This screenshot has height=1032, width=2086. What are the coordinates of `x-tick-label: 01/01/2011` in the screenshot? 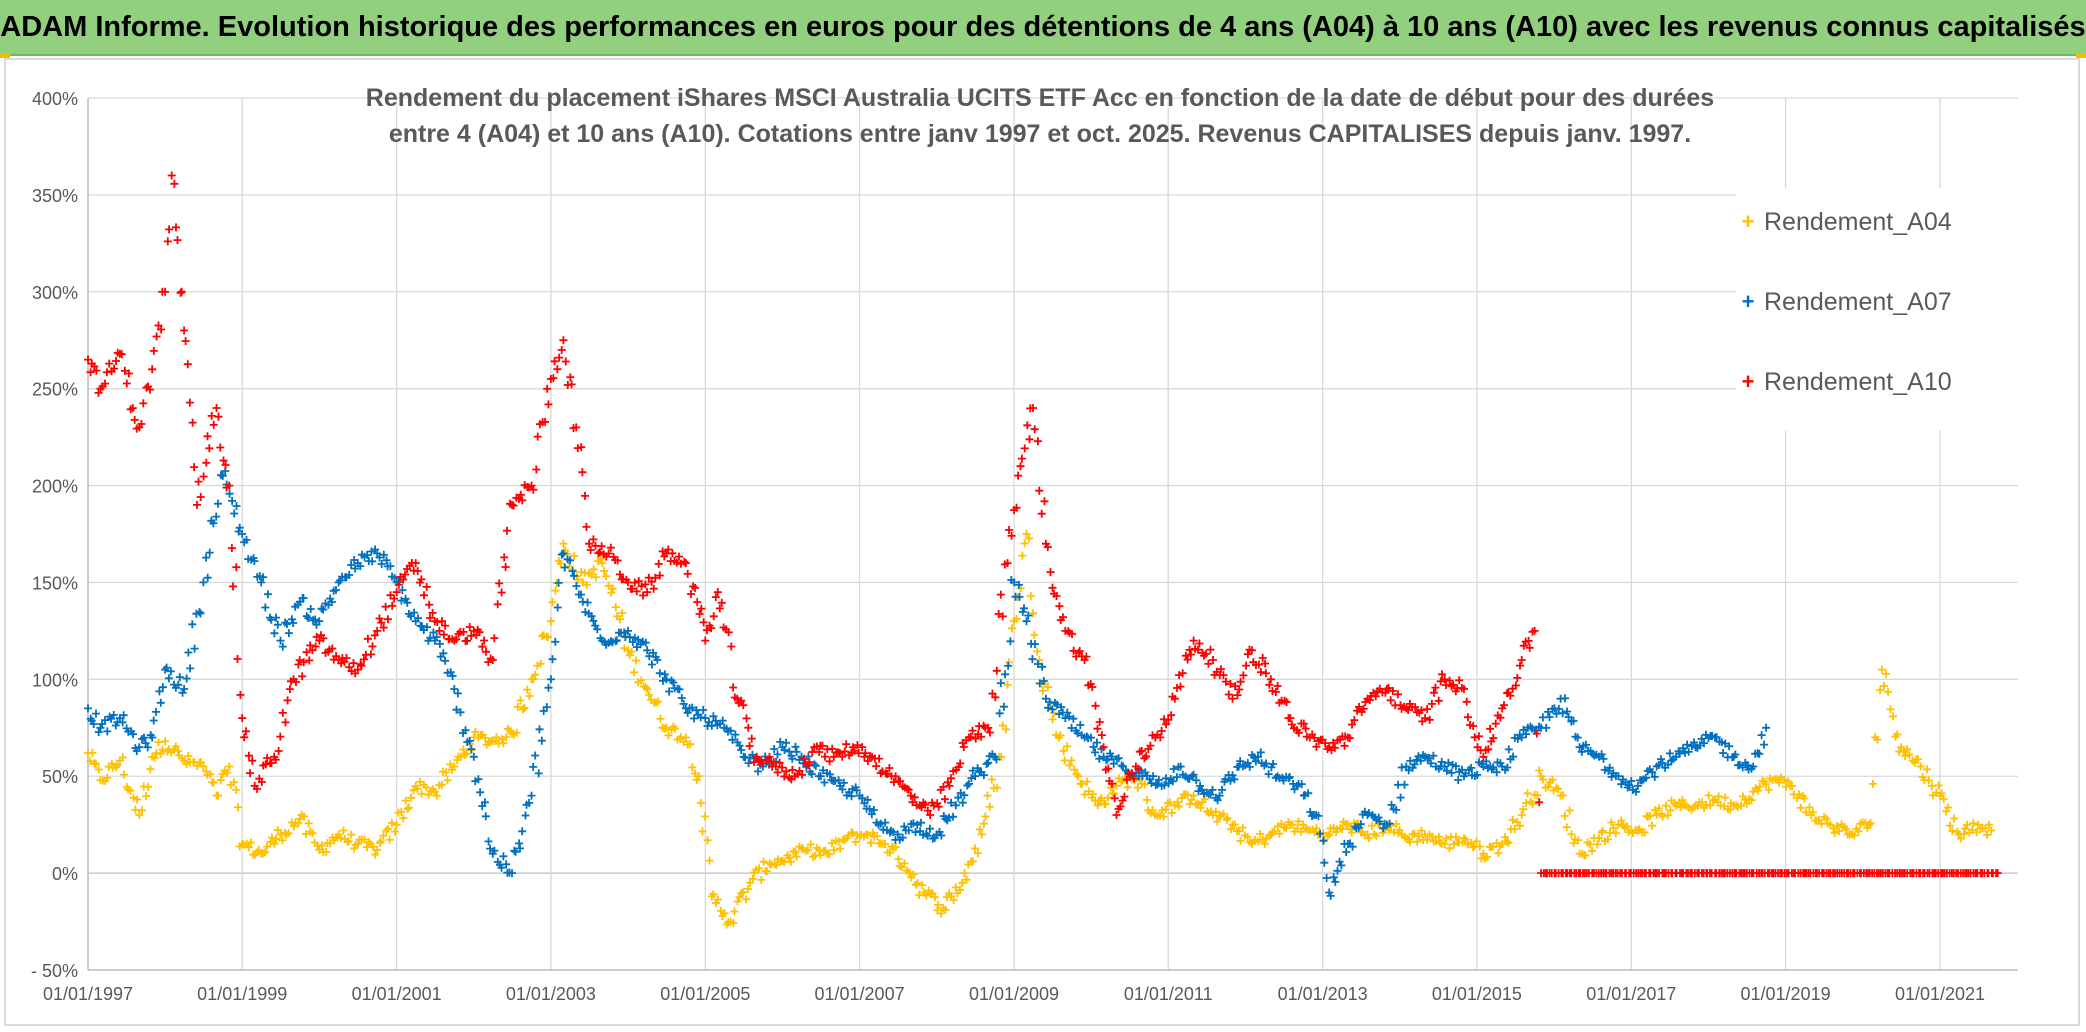 It's located at (1168, 994).